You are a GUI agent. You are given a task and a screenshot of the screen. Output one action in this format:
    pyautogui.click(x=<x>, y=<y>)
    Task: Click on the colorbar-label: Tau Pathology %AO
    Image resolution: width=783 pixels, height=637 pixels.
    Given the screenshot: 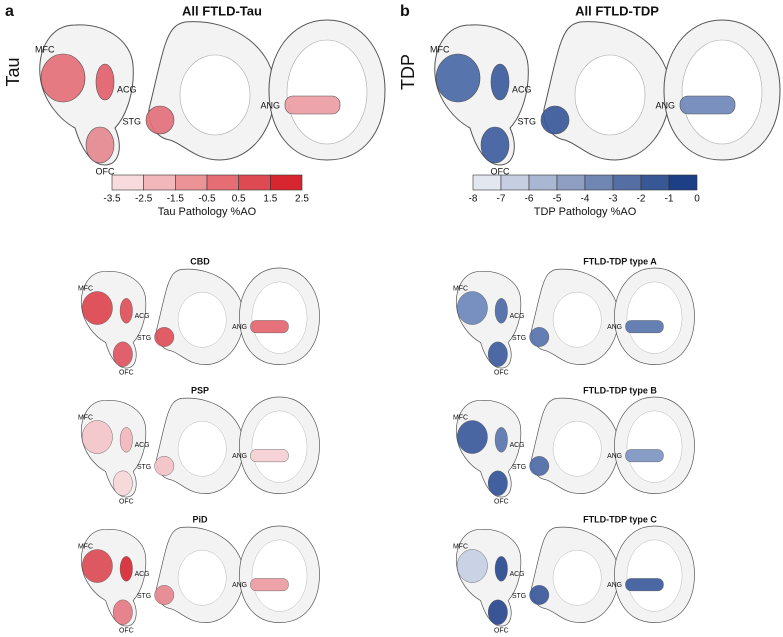 What is the action you would take?
    pyautogui.click(x=207, y=212)
    